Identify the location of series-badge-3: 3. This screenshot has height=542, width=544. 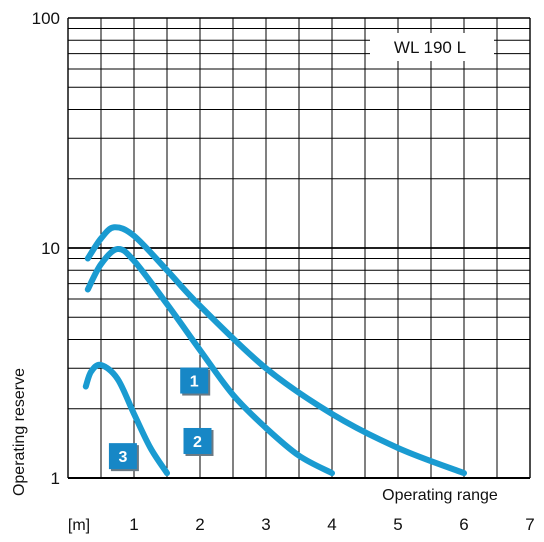
(123, 457).